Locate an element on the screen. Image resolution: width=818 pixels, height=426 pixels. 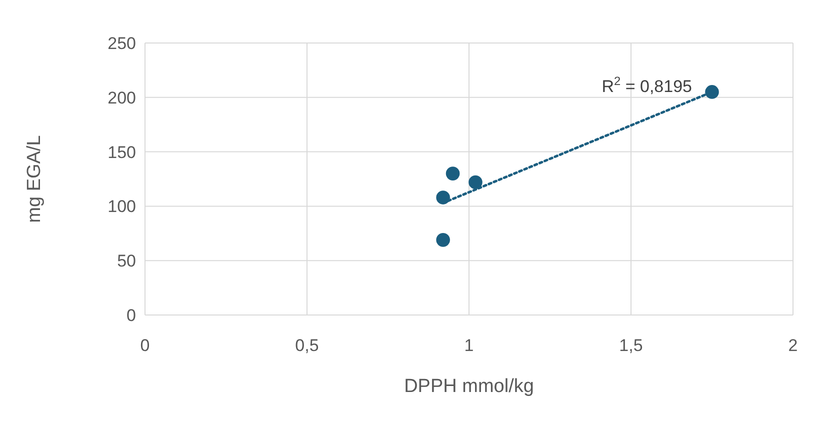
y-tick-label: 150 is located at coordinates (122, 152).